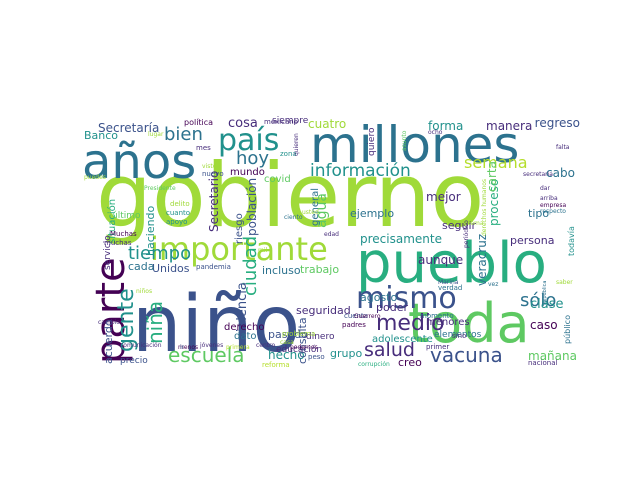 Image resolution: width=640 pixels, height=480 pixels. I want to click on word-8: importante, so click(239, 249).